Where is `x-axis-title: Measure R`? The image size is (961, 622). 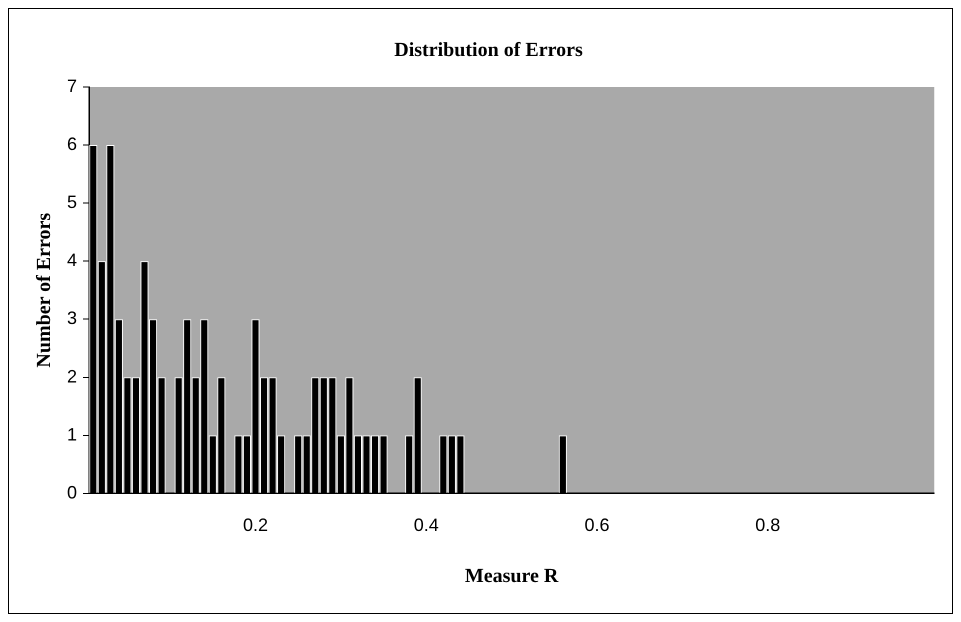 x-axis-title: Measure R is located at coordinates (511, 576).